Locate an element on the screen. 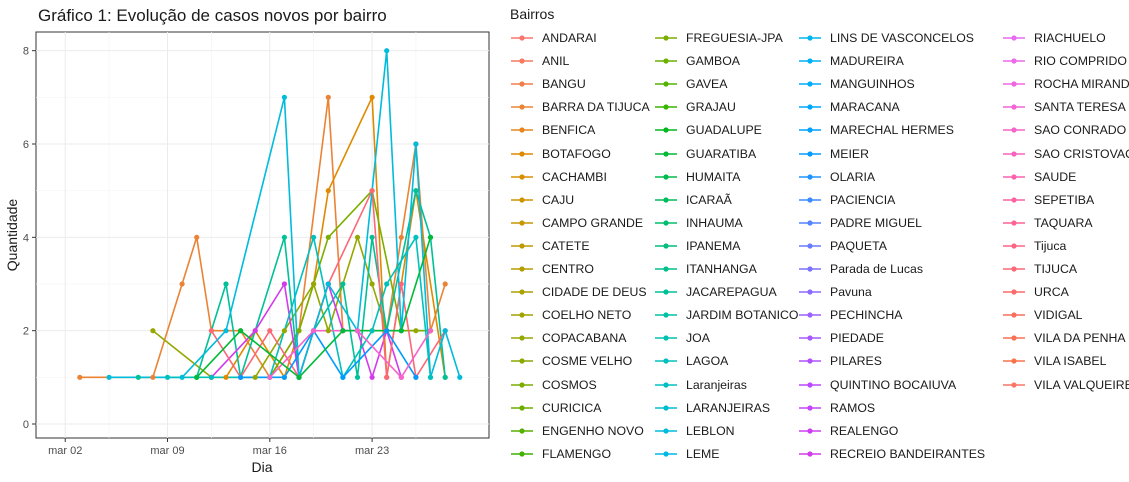 Image resolution: width=1129 pixels, height=482 pixels. legend-label: GRAJAU is located at coordinates (711, 107).